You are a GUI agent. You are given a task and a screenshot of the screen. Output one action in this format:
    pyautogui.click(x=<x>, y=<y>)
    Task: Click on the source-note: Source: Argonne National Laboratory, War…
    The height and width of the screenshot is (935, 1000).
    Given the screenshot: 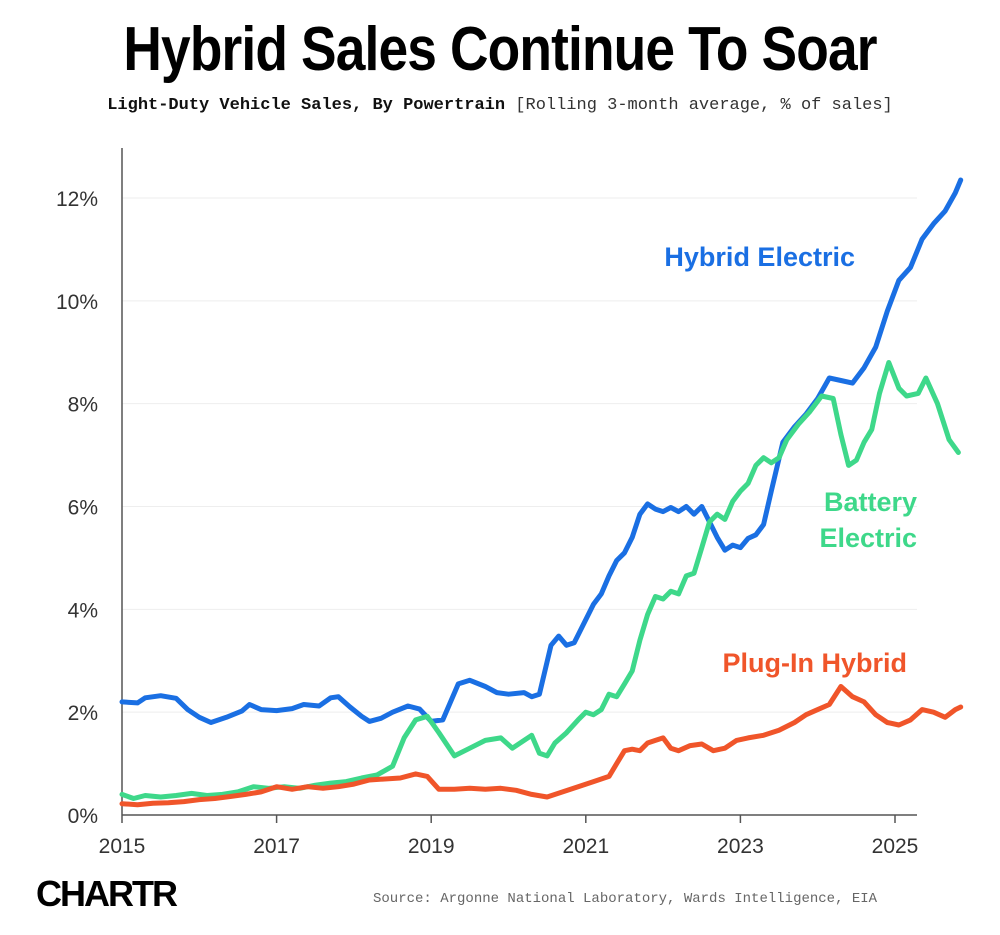 What is the action you would take?
    pyautogui.click(x=625, y=899)
    